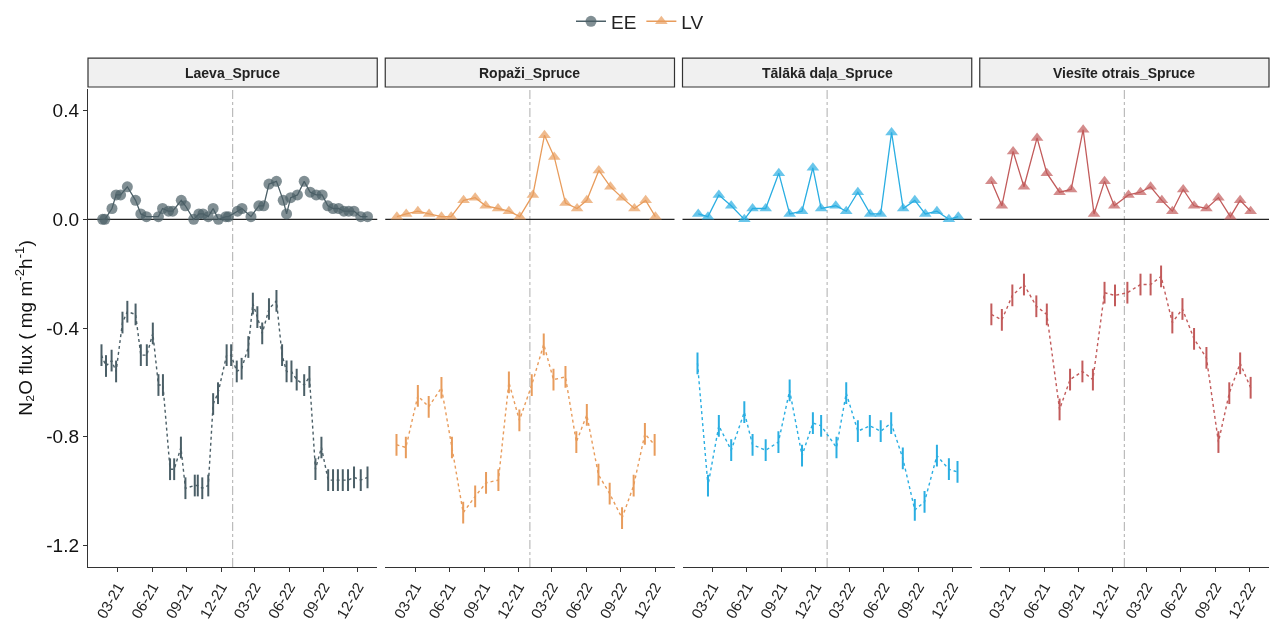 This screenshot has height=636, width=1271. What do you see at coordinates (65, 220) in the screenshot?
I see `y-tick-label: 0.0` at bounding box center [65, 220].